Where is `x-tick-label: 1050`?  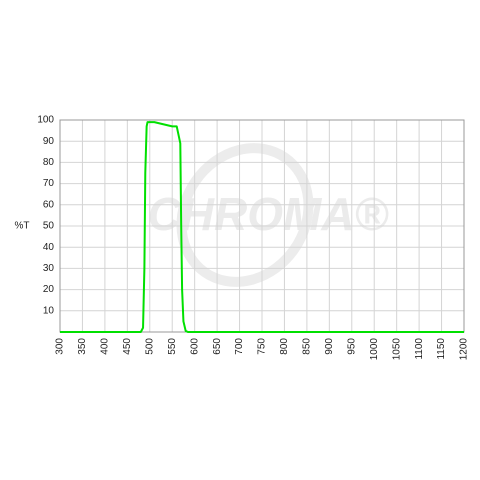 x-tick-label: 1050 is located at coordinates (396, 349).